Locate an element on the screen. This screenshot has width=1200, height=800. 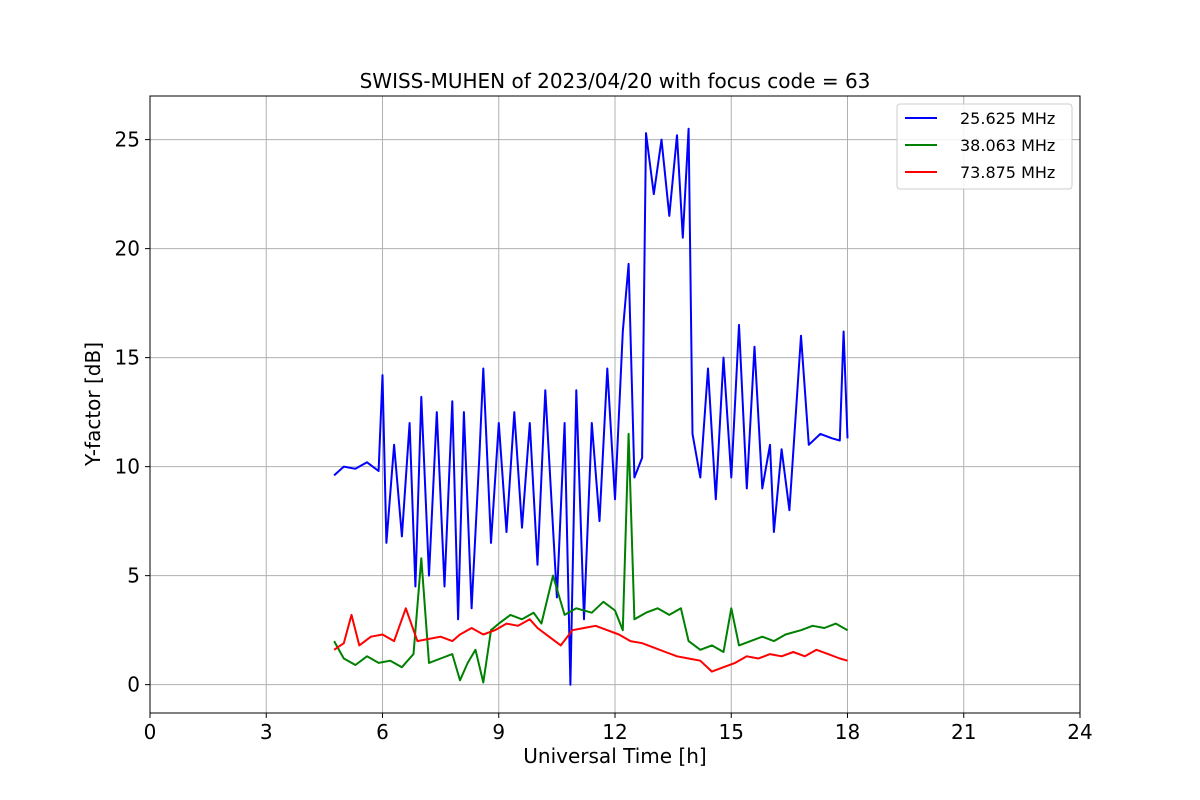
x-tick-label-8: 24 is located at coordinates (1079, 732).